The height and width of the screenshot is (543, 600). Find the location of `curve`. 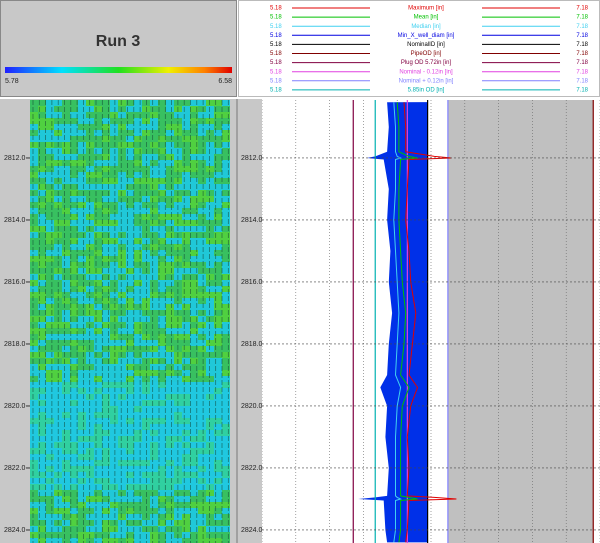

curve is located at coordinates (430, 322).